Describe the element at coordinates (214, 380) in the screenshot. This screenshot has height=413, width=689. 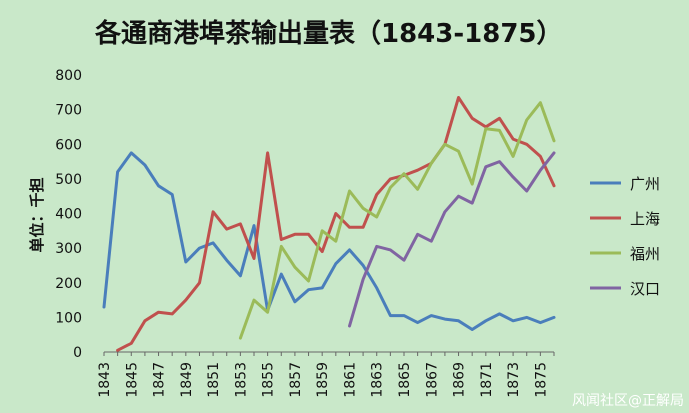
I see `x-tick-label: 1851` at that location.